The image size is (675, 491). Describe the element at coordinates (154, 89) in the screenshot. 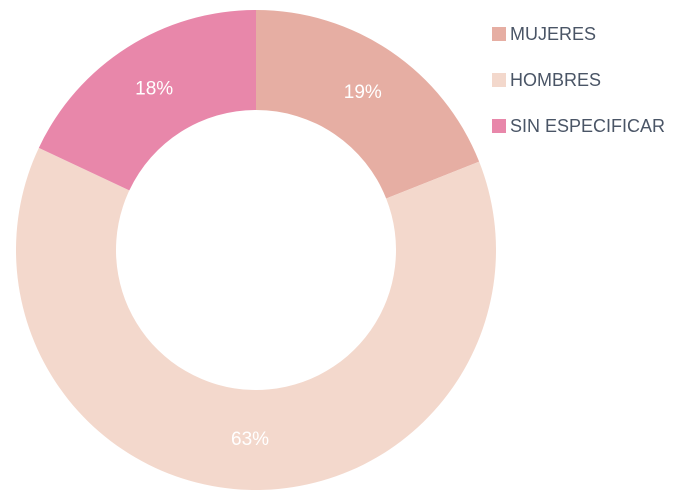

I see `slice-label: 18%` at that location.